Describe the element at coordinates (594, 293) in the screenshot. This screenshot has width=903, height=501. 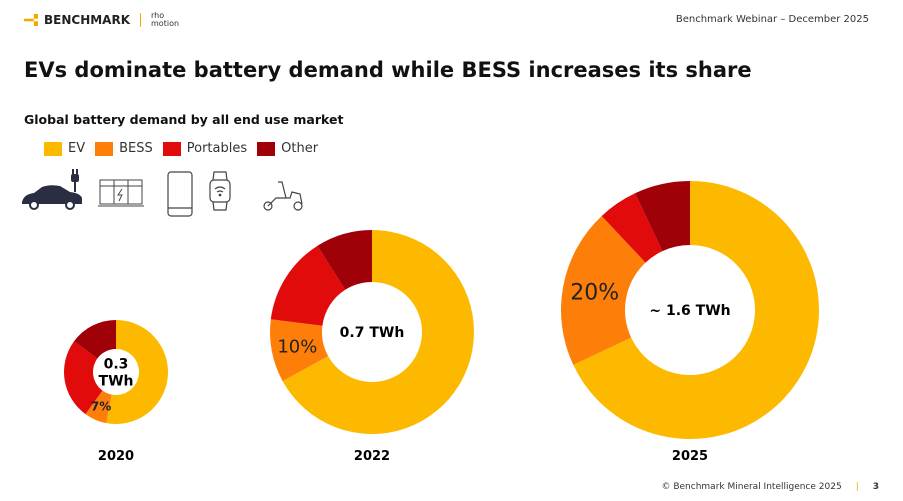
I see `bess-share-label-2025: 20%` at that location.